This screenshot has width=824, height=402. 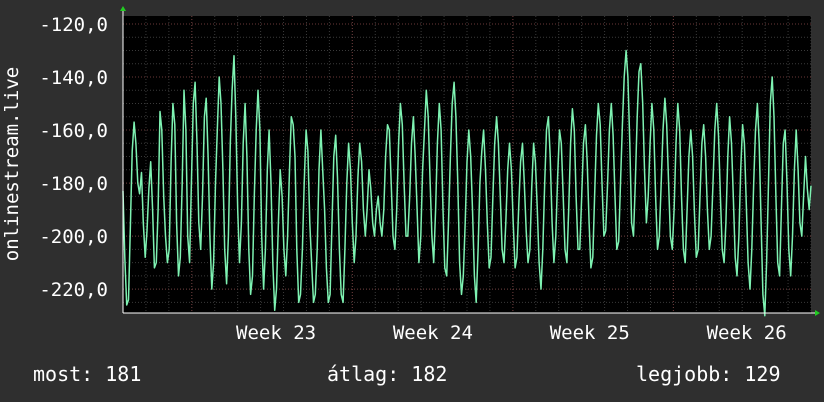 What do you see at coordinates (817, 313) in the screenshot?
I see `x-axis-arrow` at bounding box center [817, 313].